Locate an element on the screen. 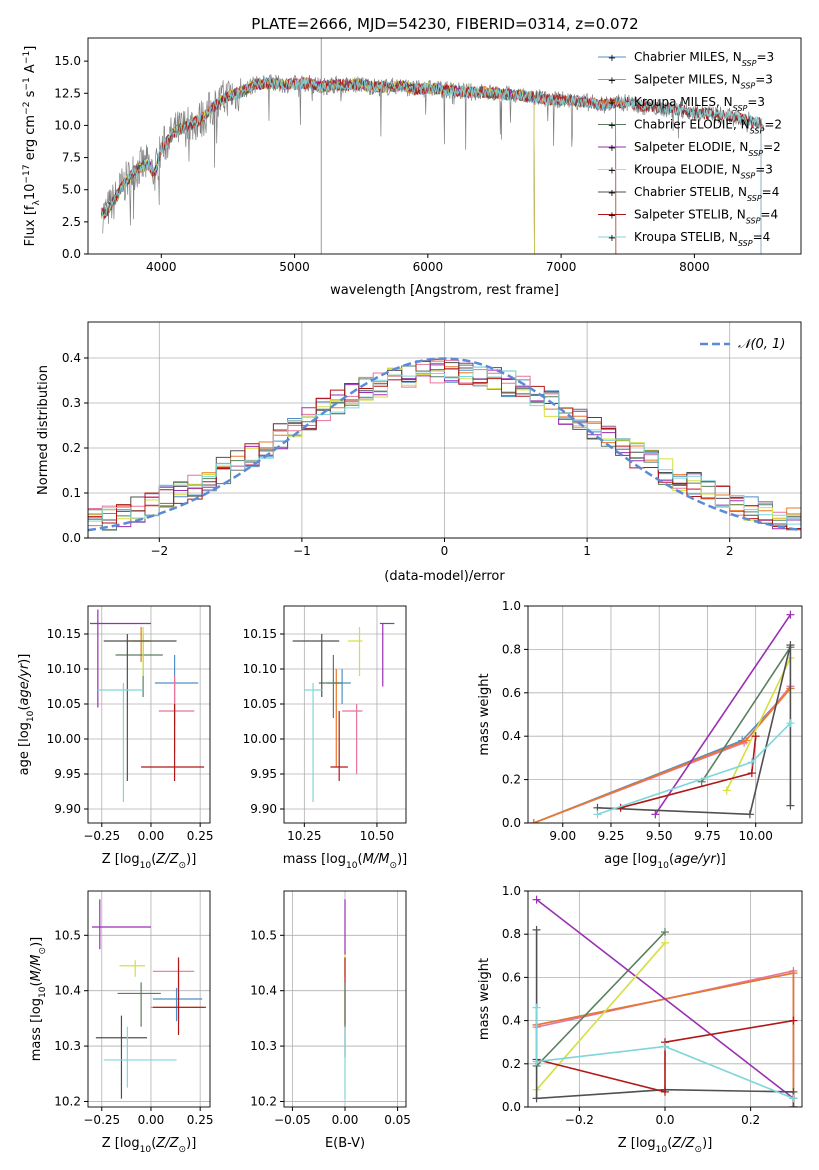  x-tick-label: 2 is located at coordinates (730, 551).